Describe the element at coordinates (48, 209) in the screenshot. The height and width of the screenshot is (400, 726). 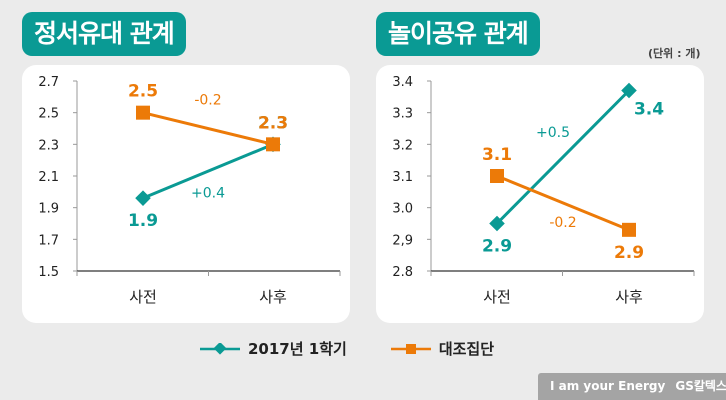
I see `y-tick-label: 1.9` at that location.